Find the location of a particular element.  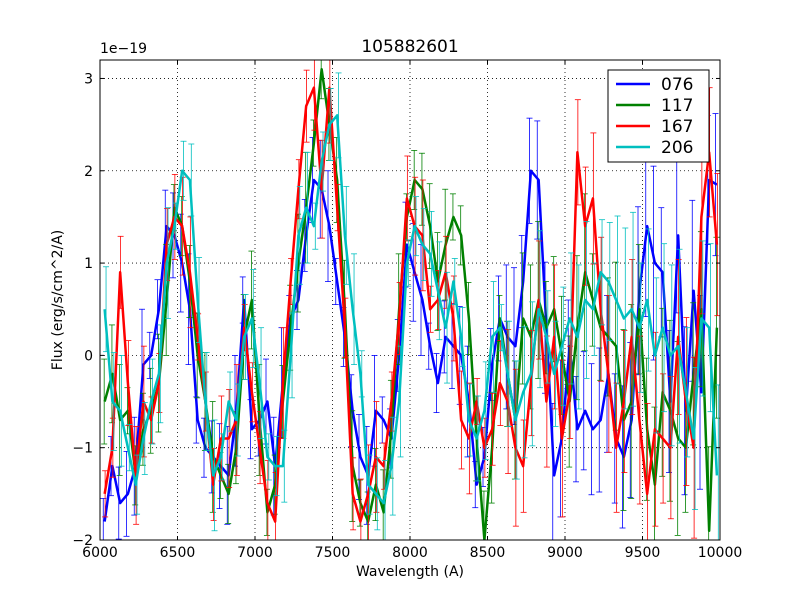

y-tick-label: −1 is located at coordinates (82, 449).